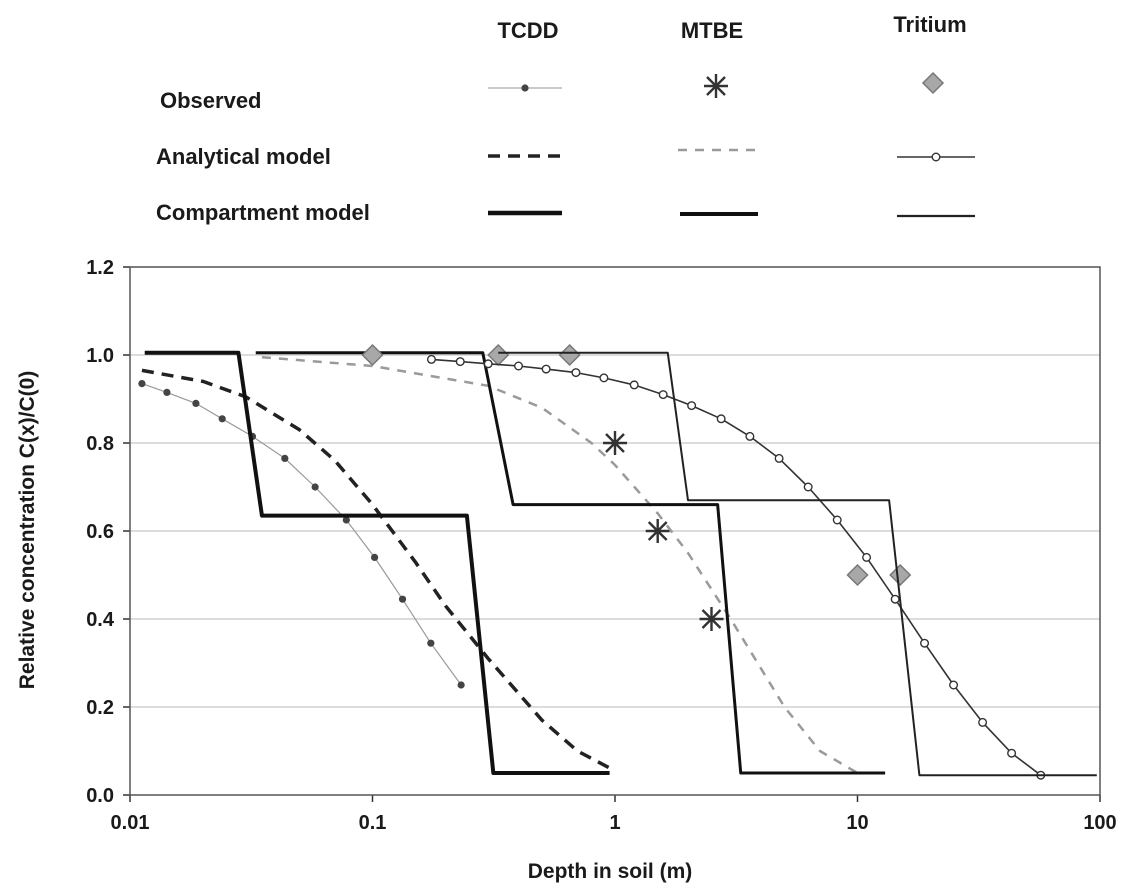  Describe the element at coordinates (716, 86) in the screenshot. I see `legend-sample-mtbe-observed` at that location.